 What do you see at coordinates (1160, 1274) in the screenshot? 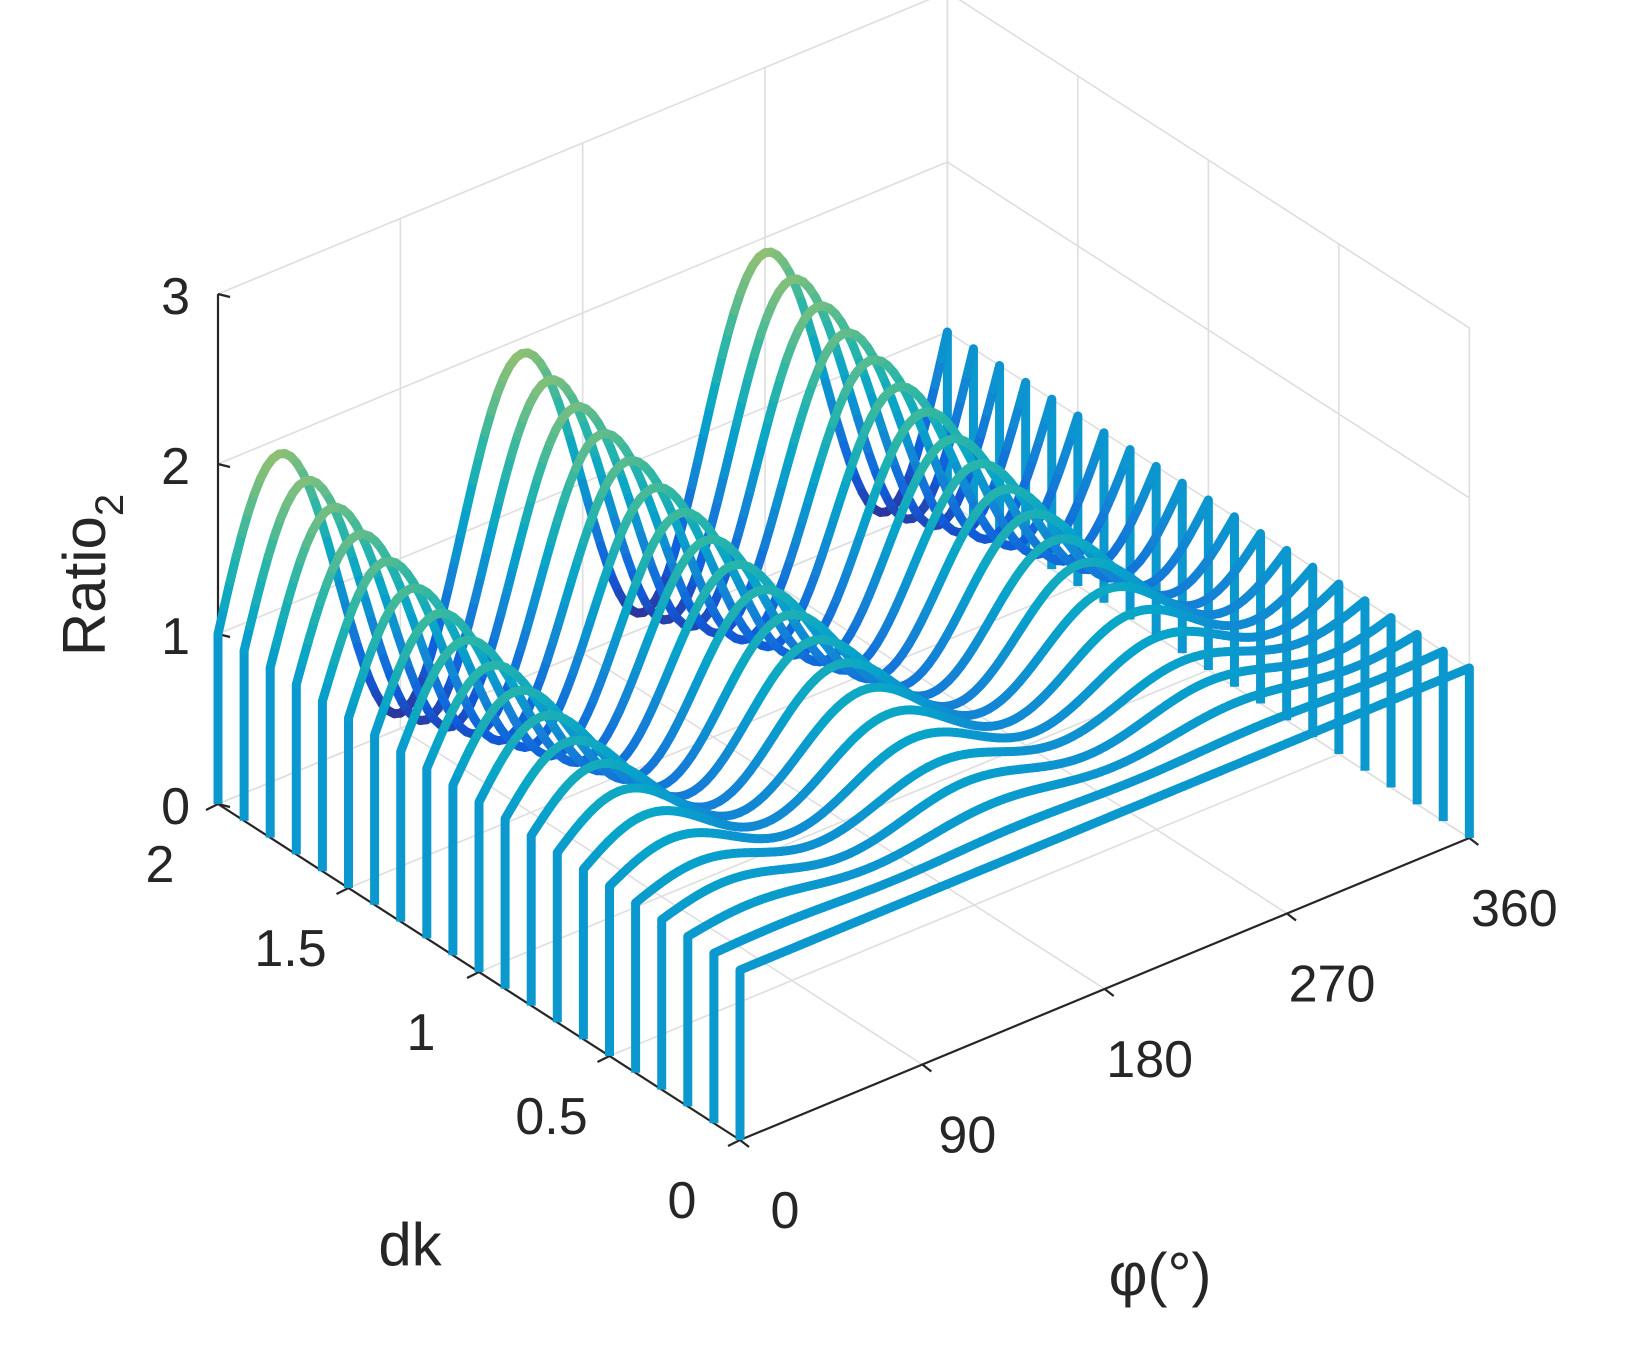
I see `x-axis-label: φ(°)` at bounding box center [1160, 1274].